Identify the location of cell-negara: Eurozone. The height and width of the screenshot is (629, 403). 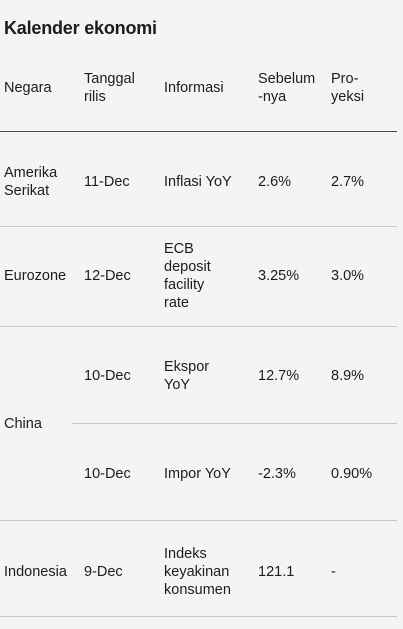
(35, 276).